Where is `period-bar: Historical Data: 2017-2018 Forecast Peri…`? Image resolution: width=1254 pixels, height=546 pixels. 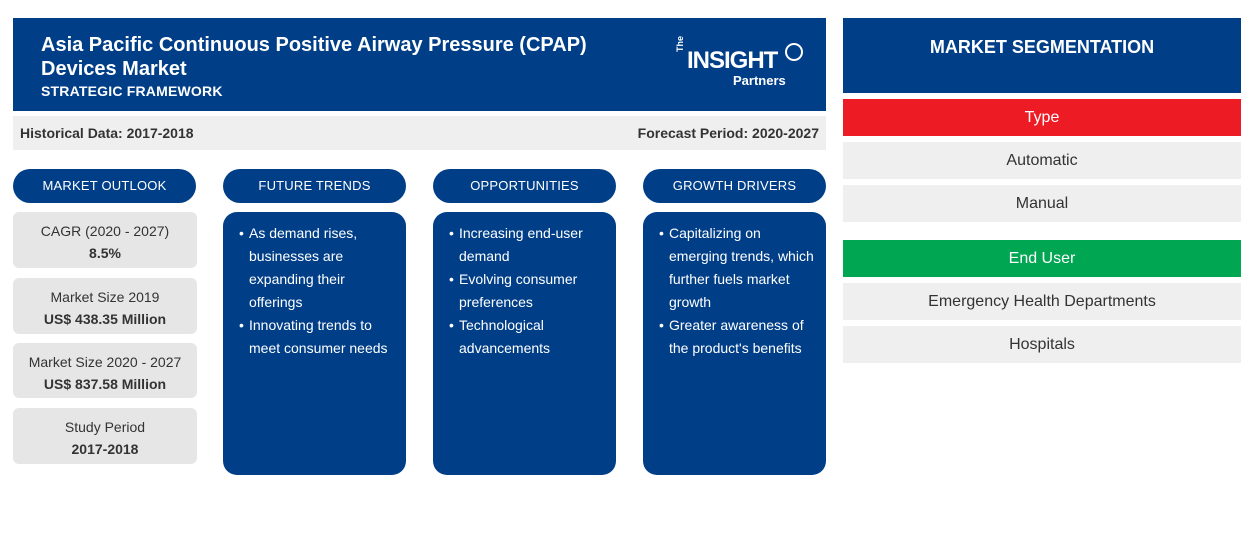 period-bar: Historical Data: 2017-2018 Forecast Peri… is located at coordinates (419, 133).